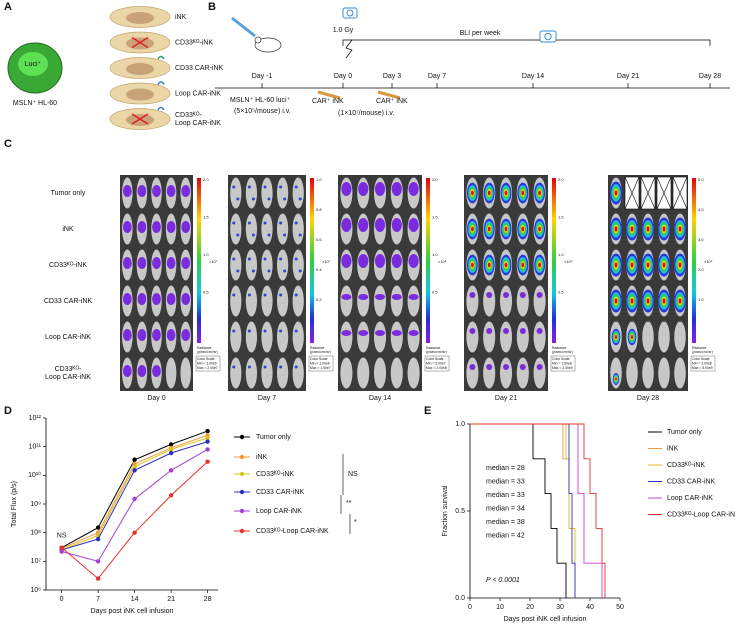 The image size is (735, 629). Describe the element at coordinates (260, 100) in the screenshot. I see `tumor-injection: MSLN⁺ HL-60 luci⁺` at that location.